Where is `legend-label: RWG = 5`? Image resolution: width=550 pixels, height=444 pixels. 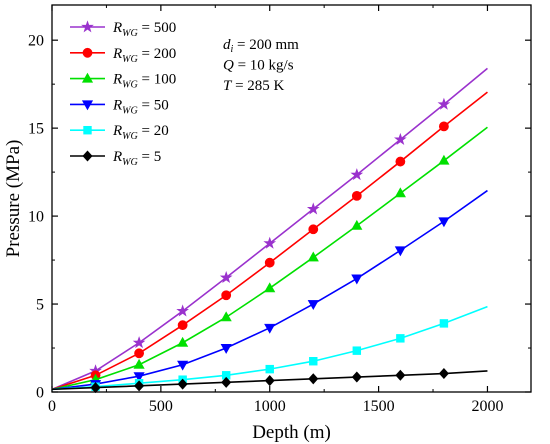 legend-label: RWG = 5 is located at coordinates (136, 158).